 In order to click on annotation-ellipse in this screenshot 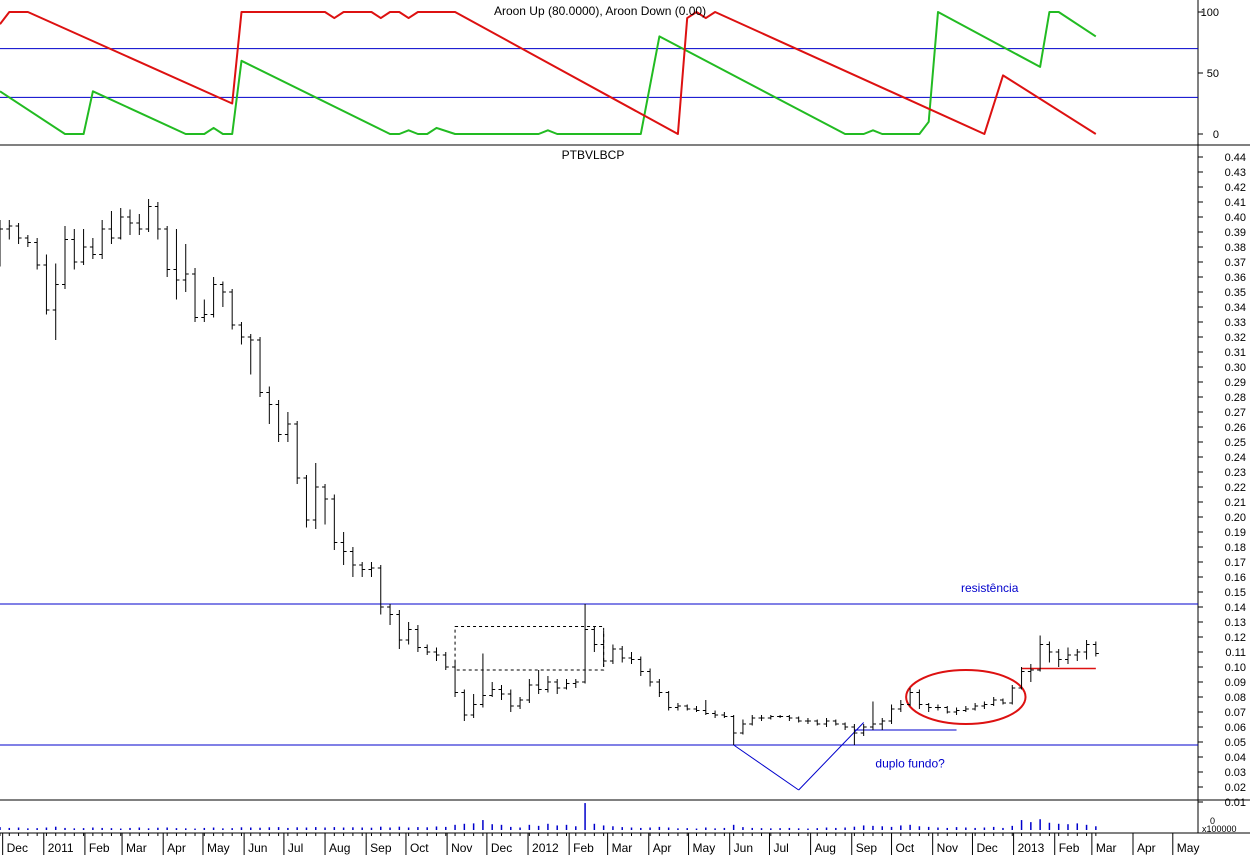, I will do `click(966, 697)`.